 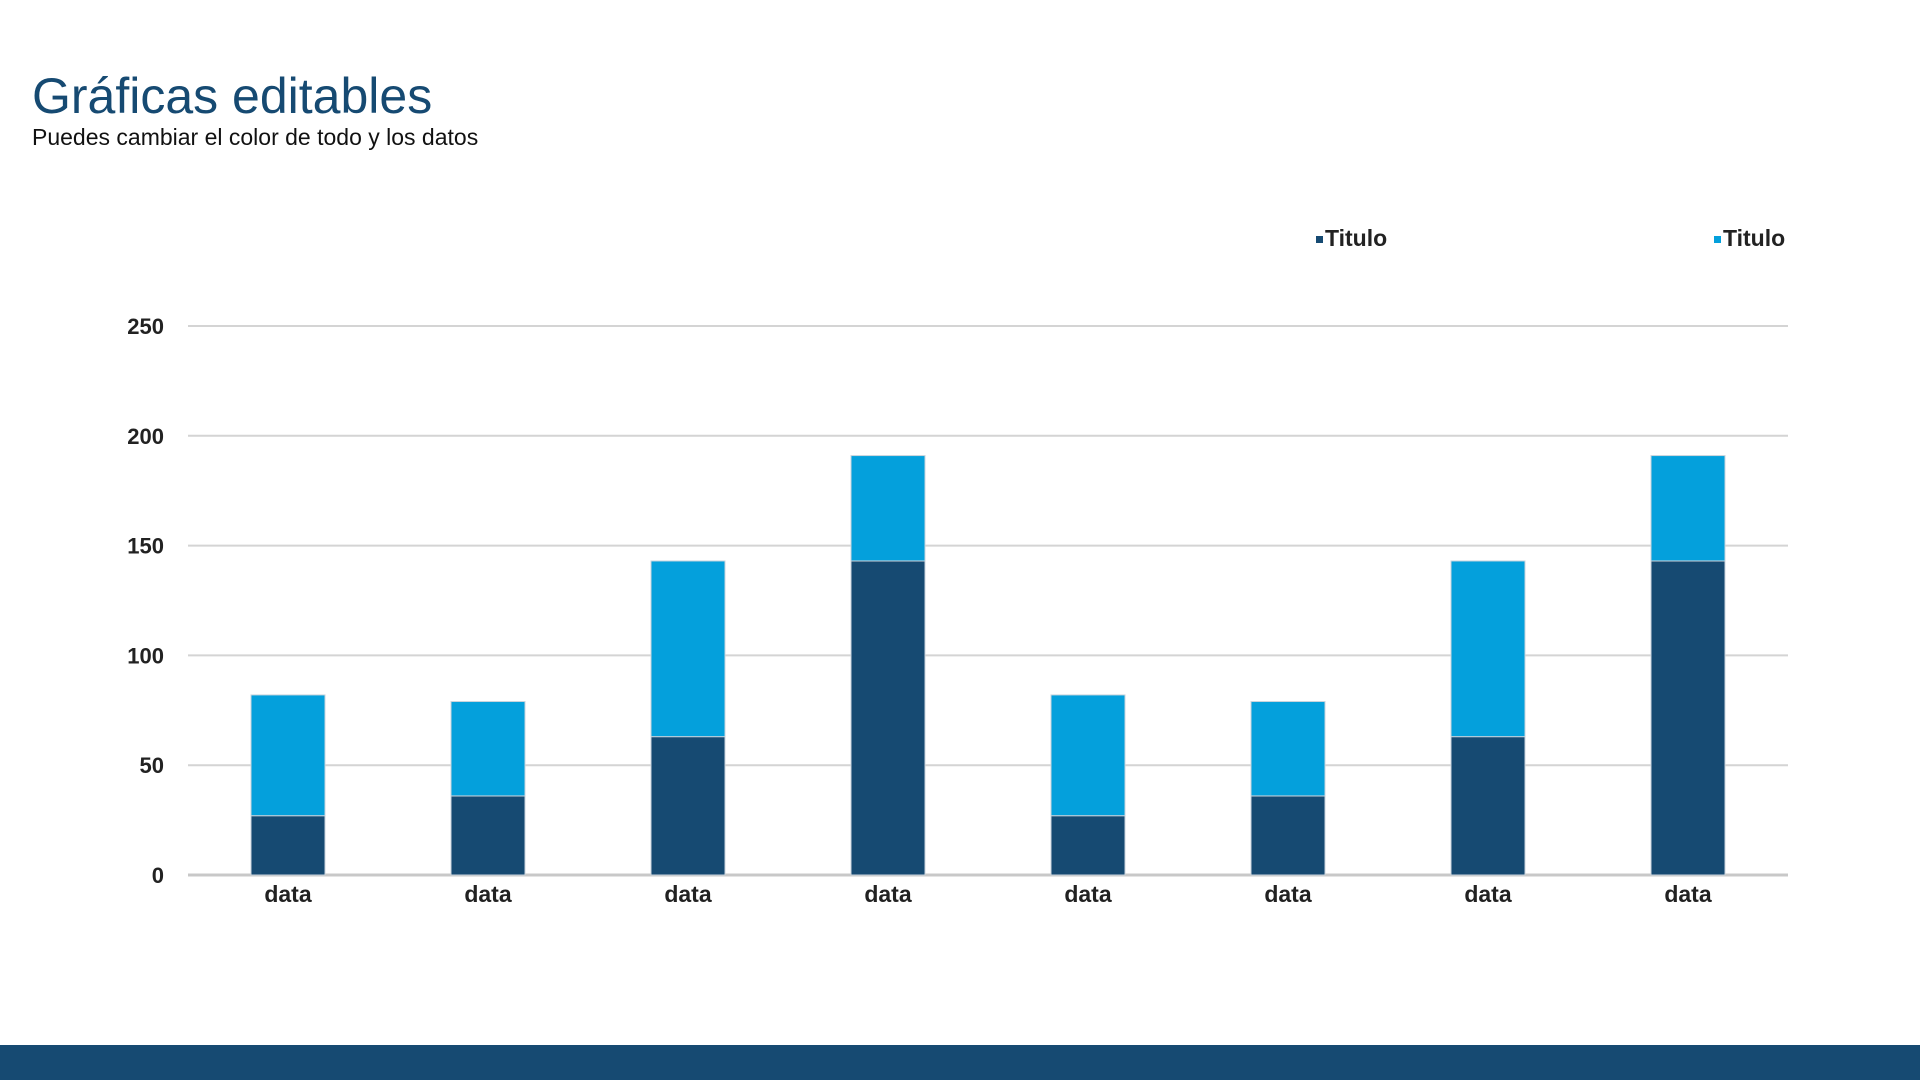 What do you see at coordinates (232, 96) in the screenshot?
I see `page-title: Gráficas editables` at bounding box center [232, 96].